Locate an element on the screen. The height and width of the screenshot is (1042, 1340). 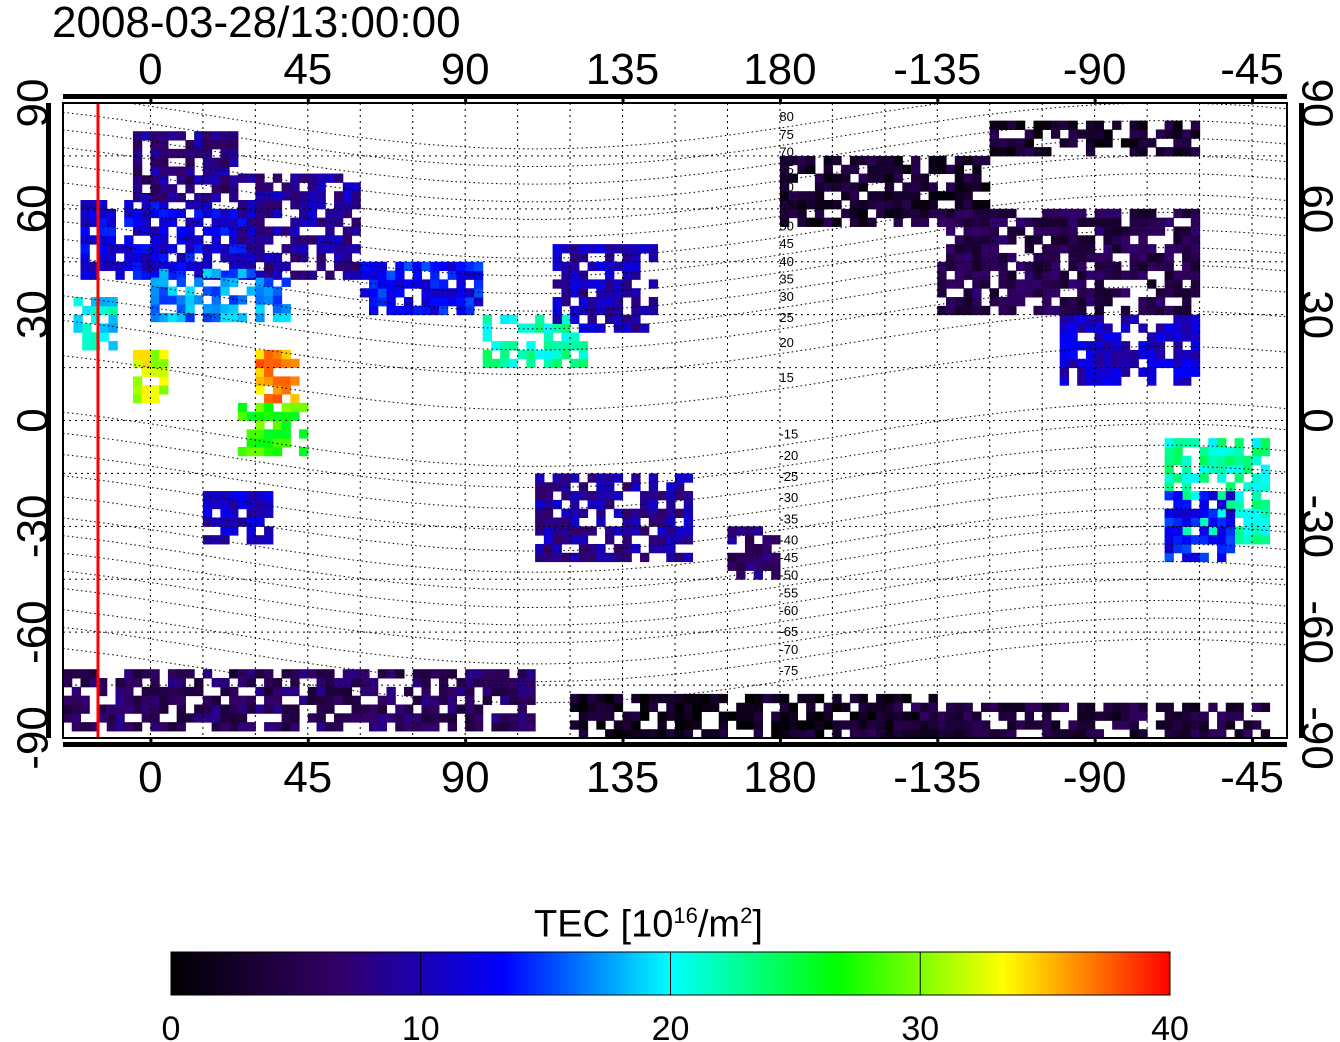
tick-top is located at coordinates (308, 100).